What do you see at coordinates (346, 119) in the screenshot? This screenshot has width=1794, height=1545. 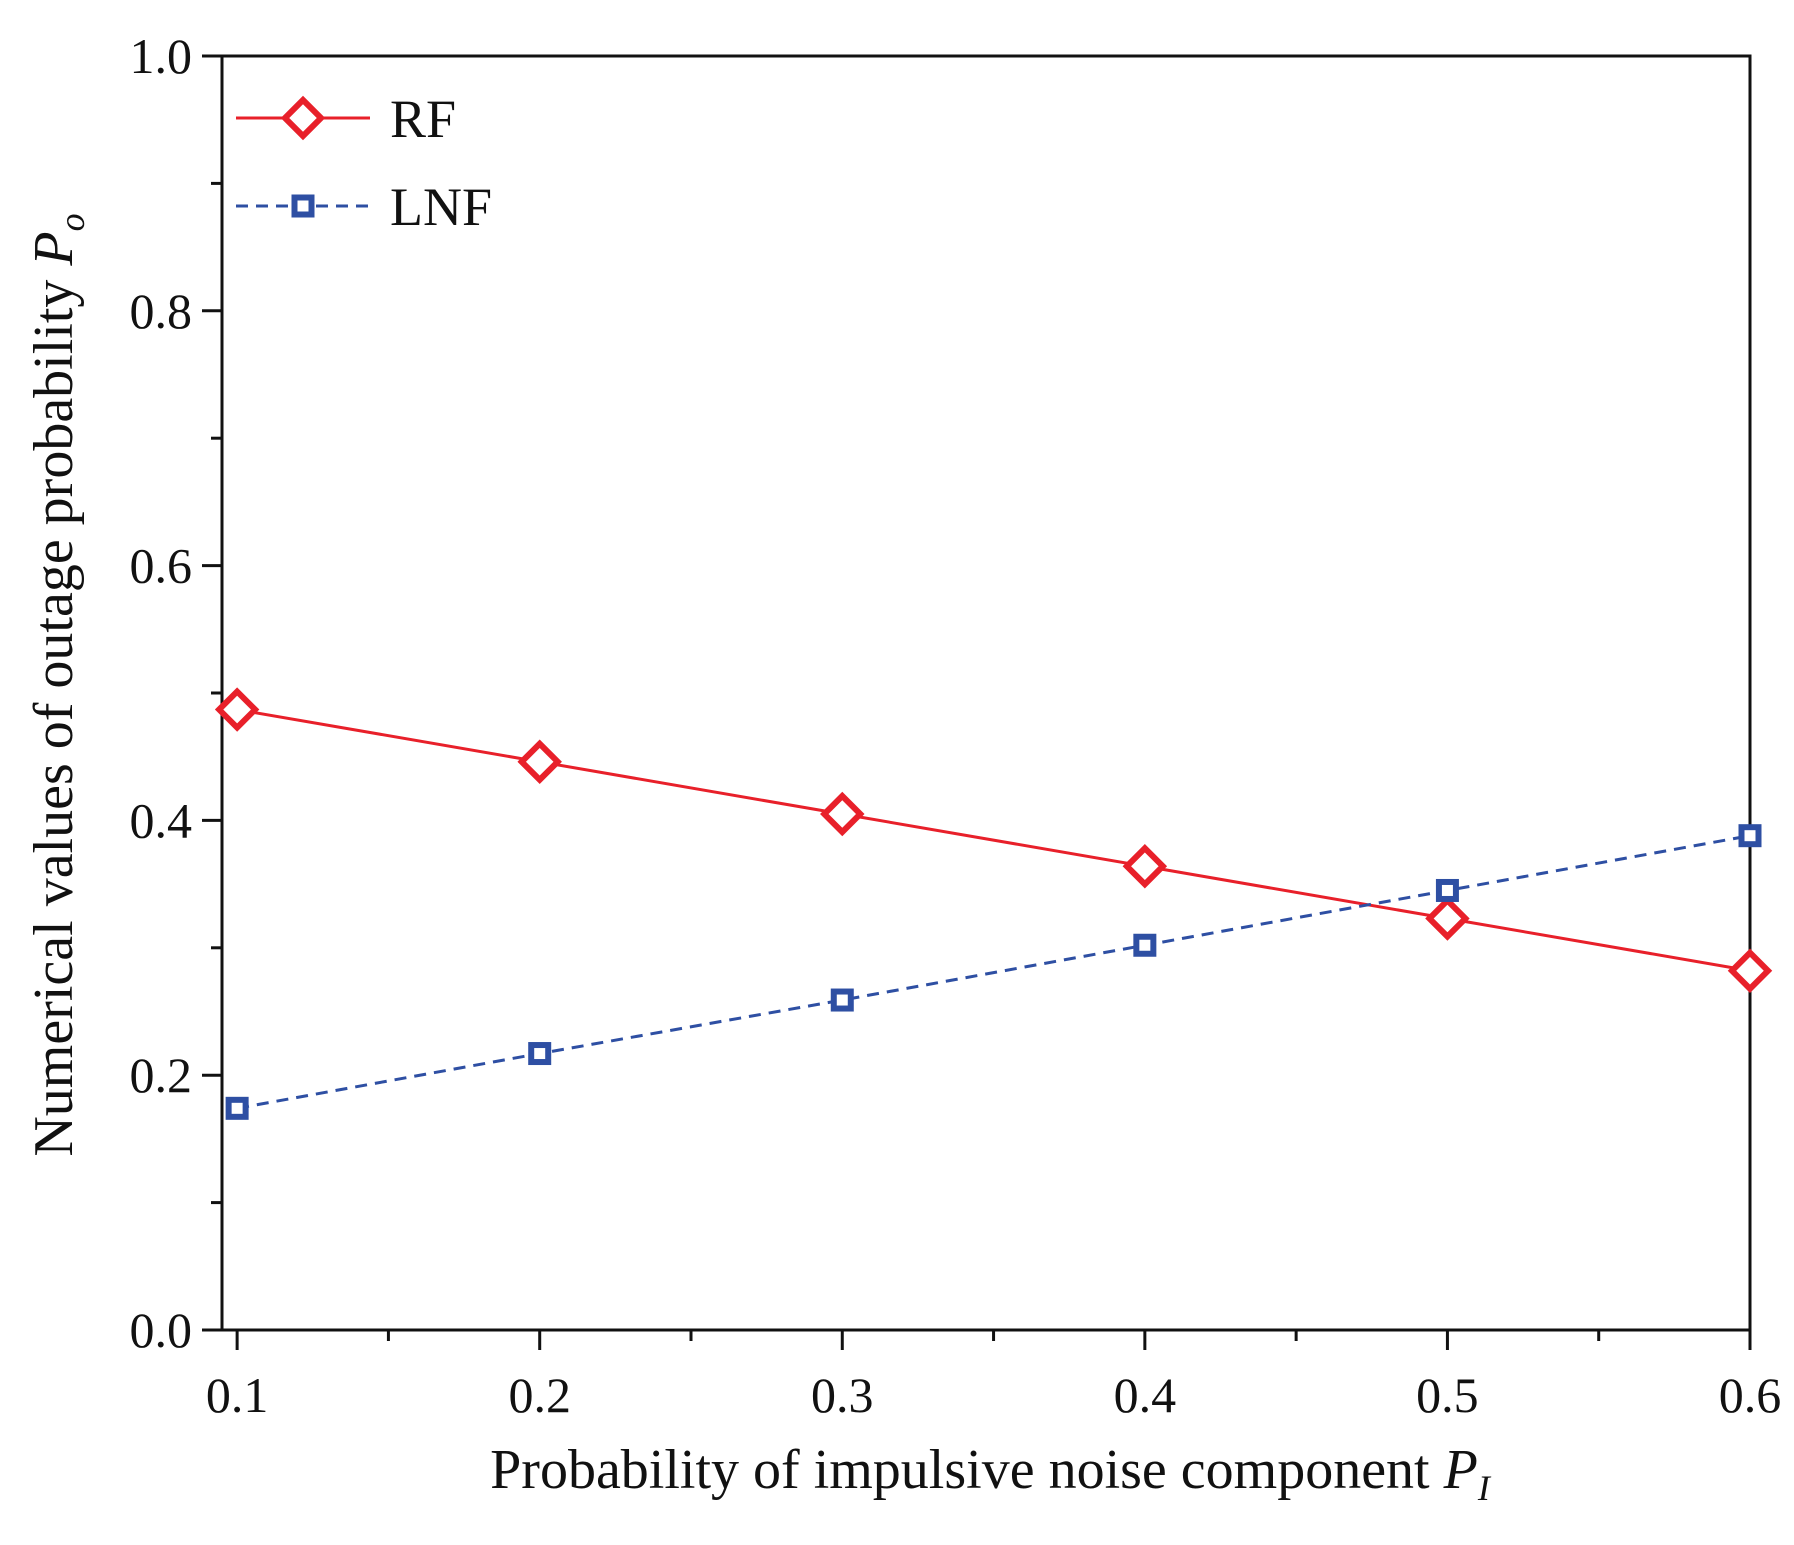 I see `legend-item-rf: RF` at bounding box center [346, 119].